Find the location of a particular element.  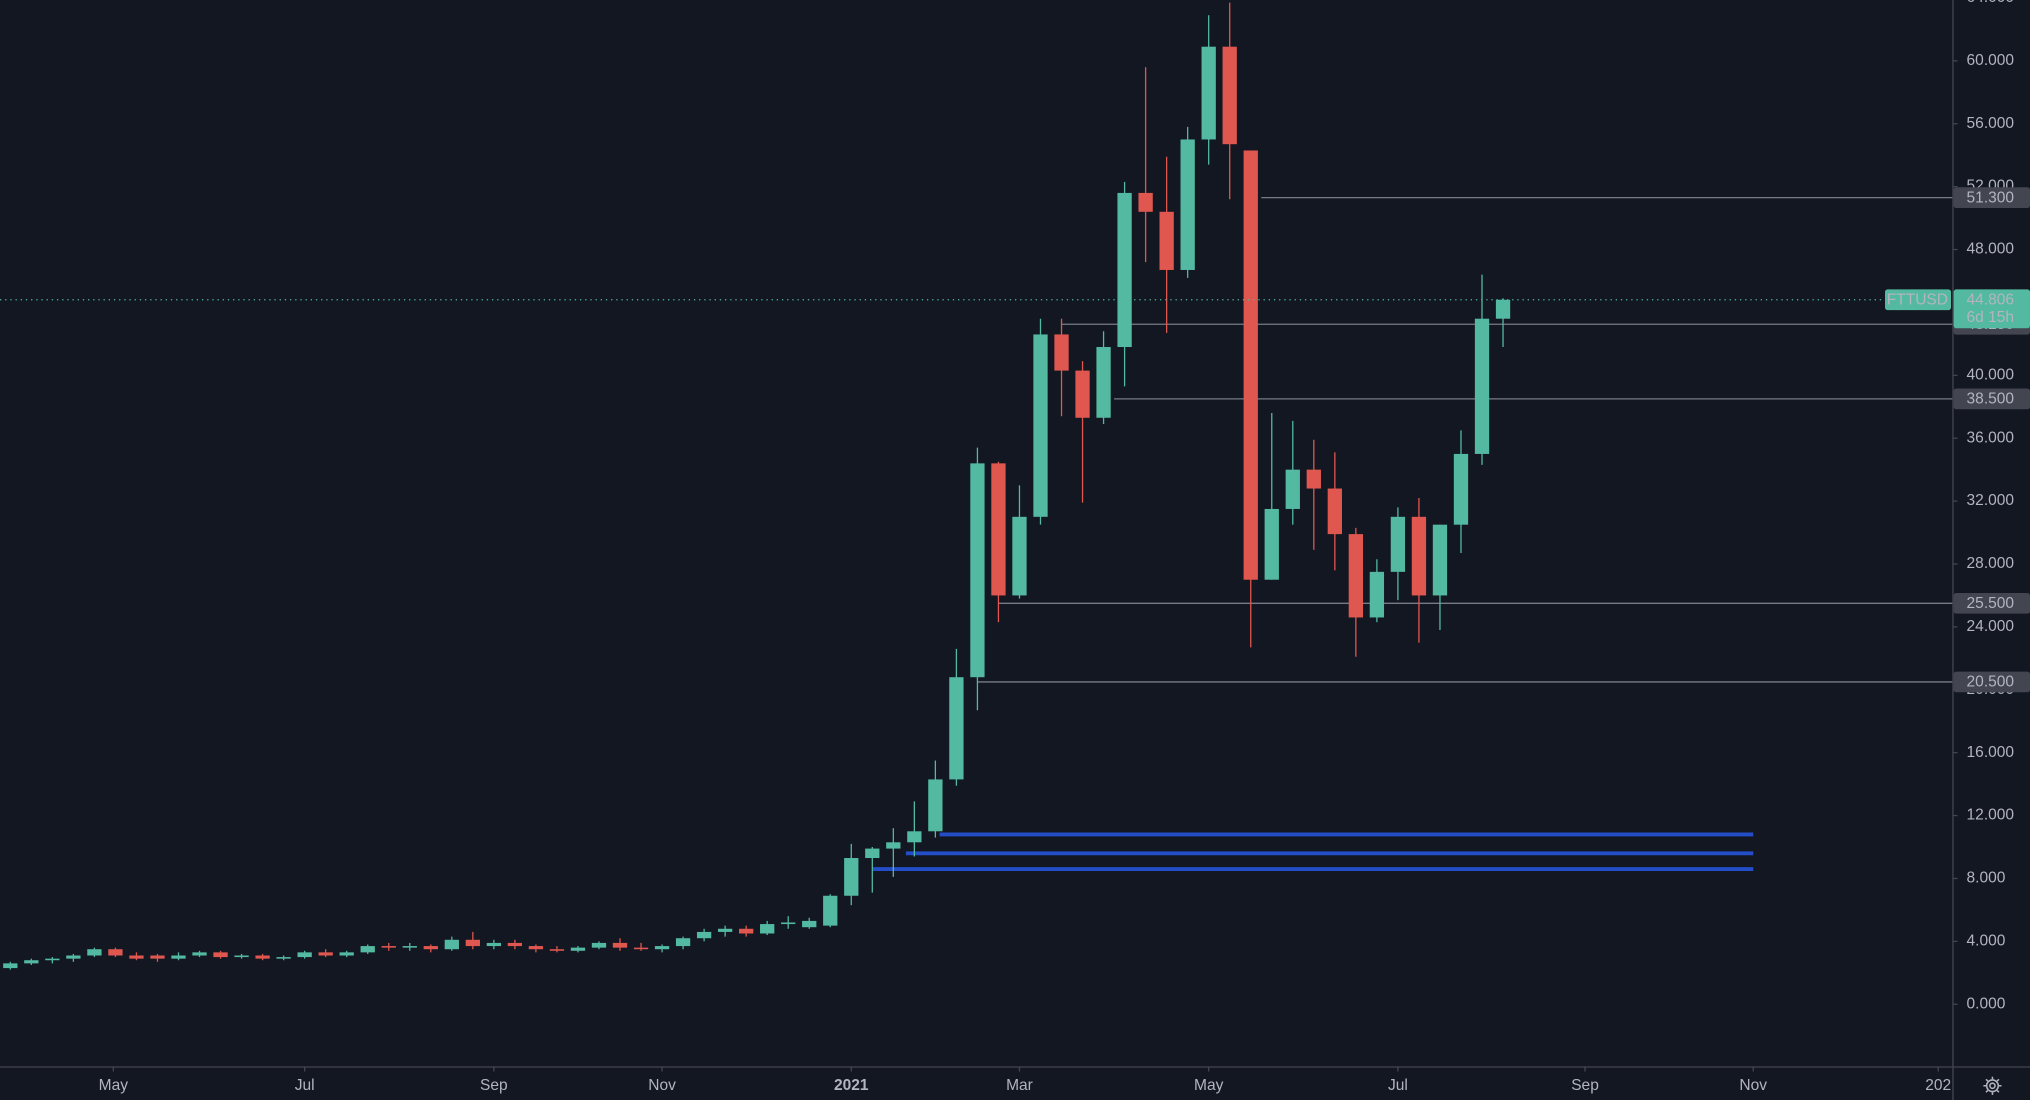

countdown: 6d 15h is located at coordinates (1990, 317).